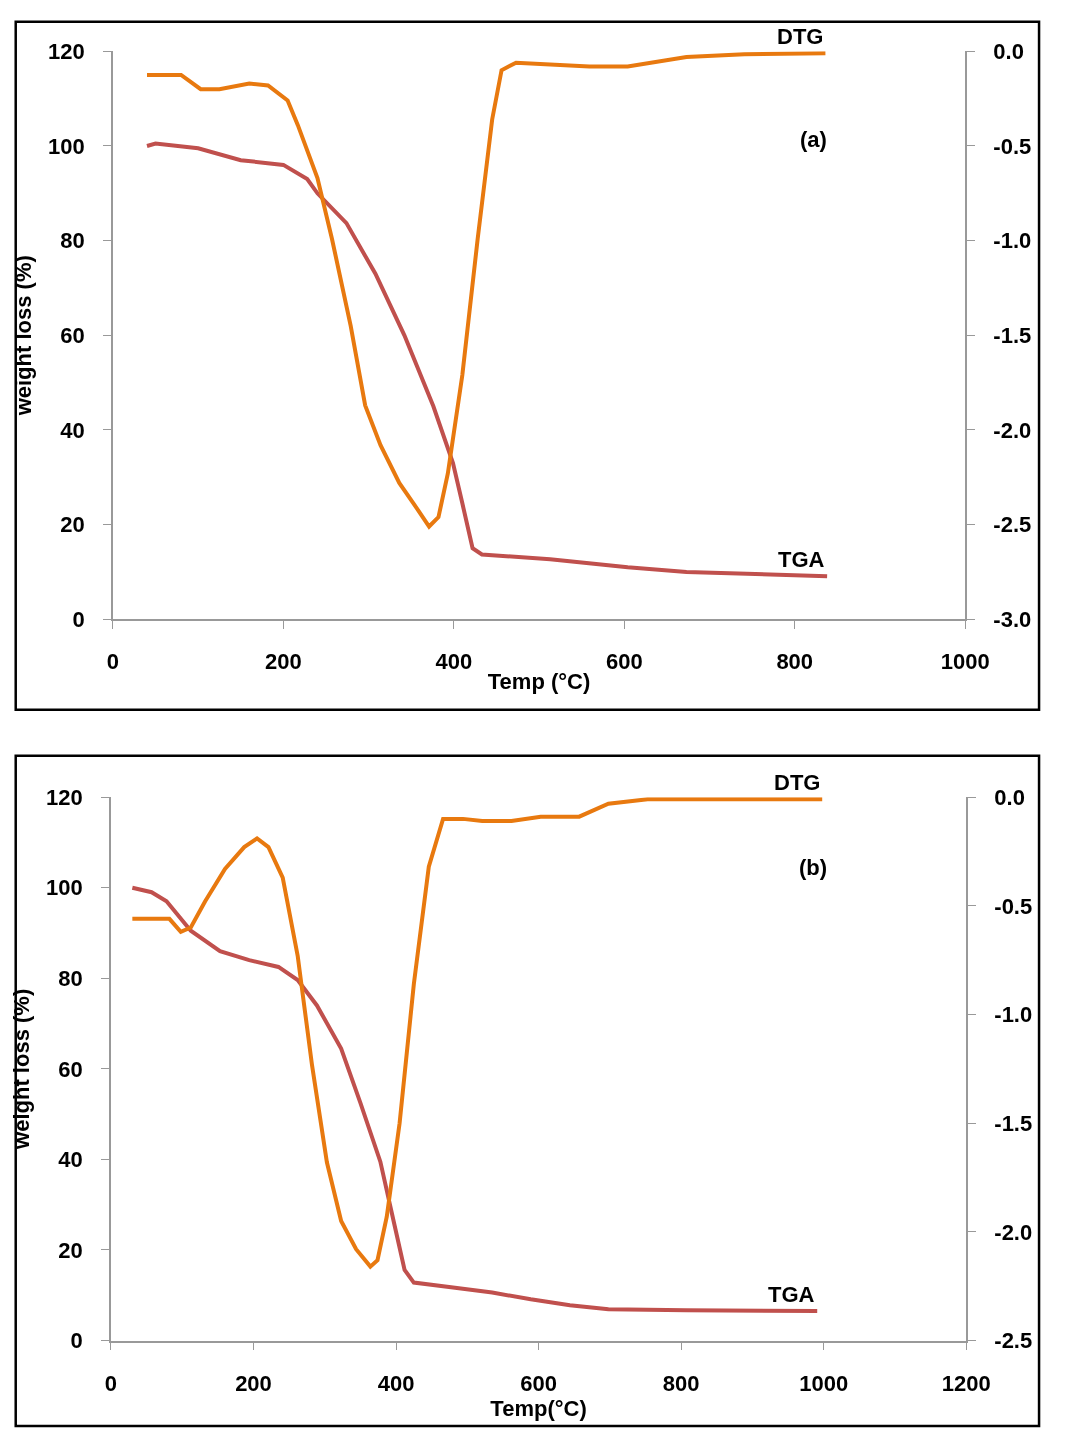  What do you see at coordinates (24, 336) in the screenshot?
I see `y-axis-title: weight loss (%)` at bounding box center [24, 336].